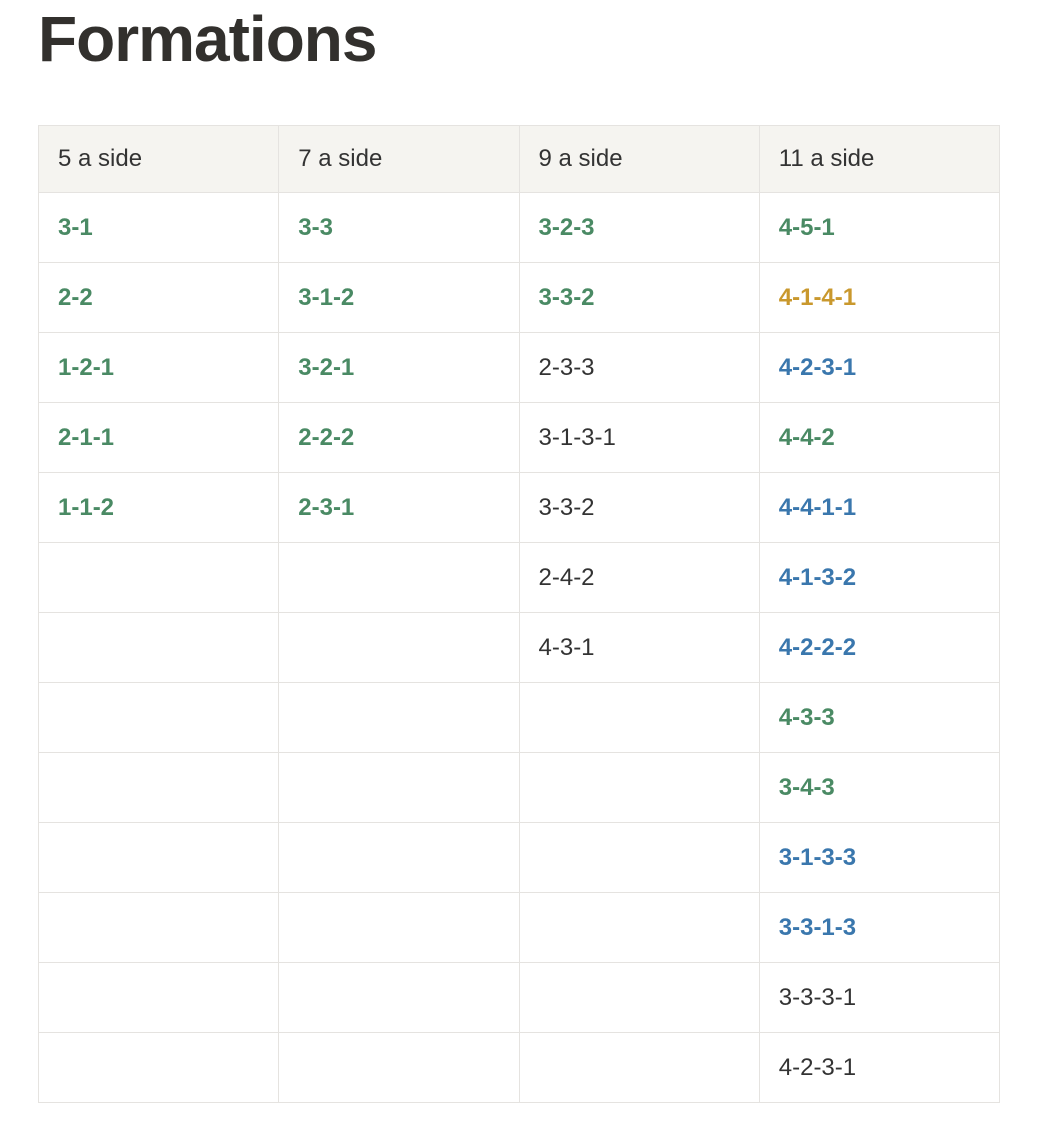 Image resolution: width=1044 pixels, height=1142 pixels. What do you see at coordinates (566, 647) in the screenshot?
I see `formation-text: 4-3-1` at bounding box center [566, 647].